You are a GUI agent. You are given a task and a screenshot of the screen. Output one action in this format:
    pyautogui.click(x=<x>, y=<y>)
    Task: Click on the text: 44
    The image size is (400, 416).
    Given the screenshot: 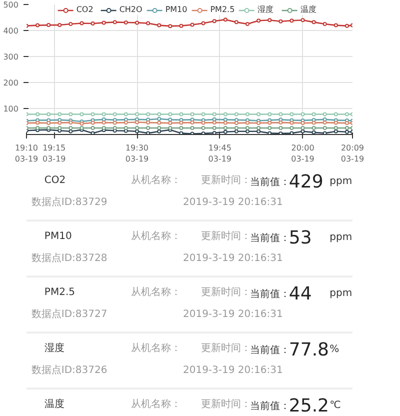 What is the action you would take?
    pyautogui.click(x=300, y=294)
    